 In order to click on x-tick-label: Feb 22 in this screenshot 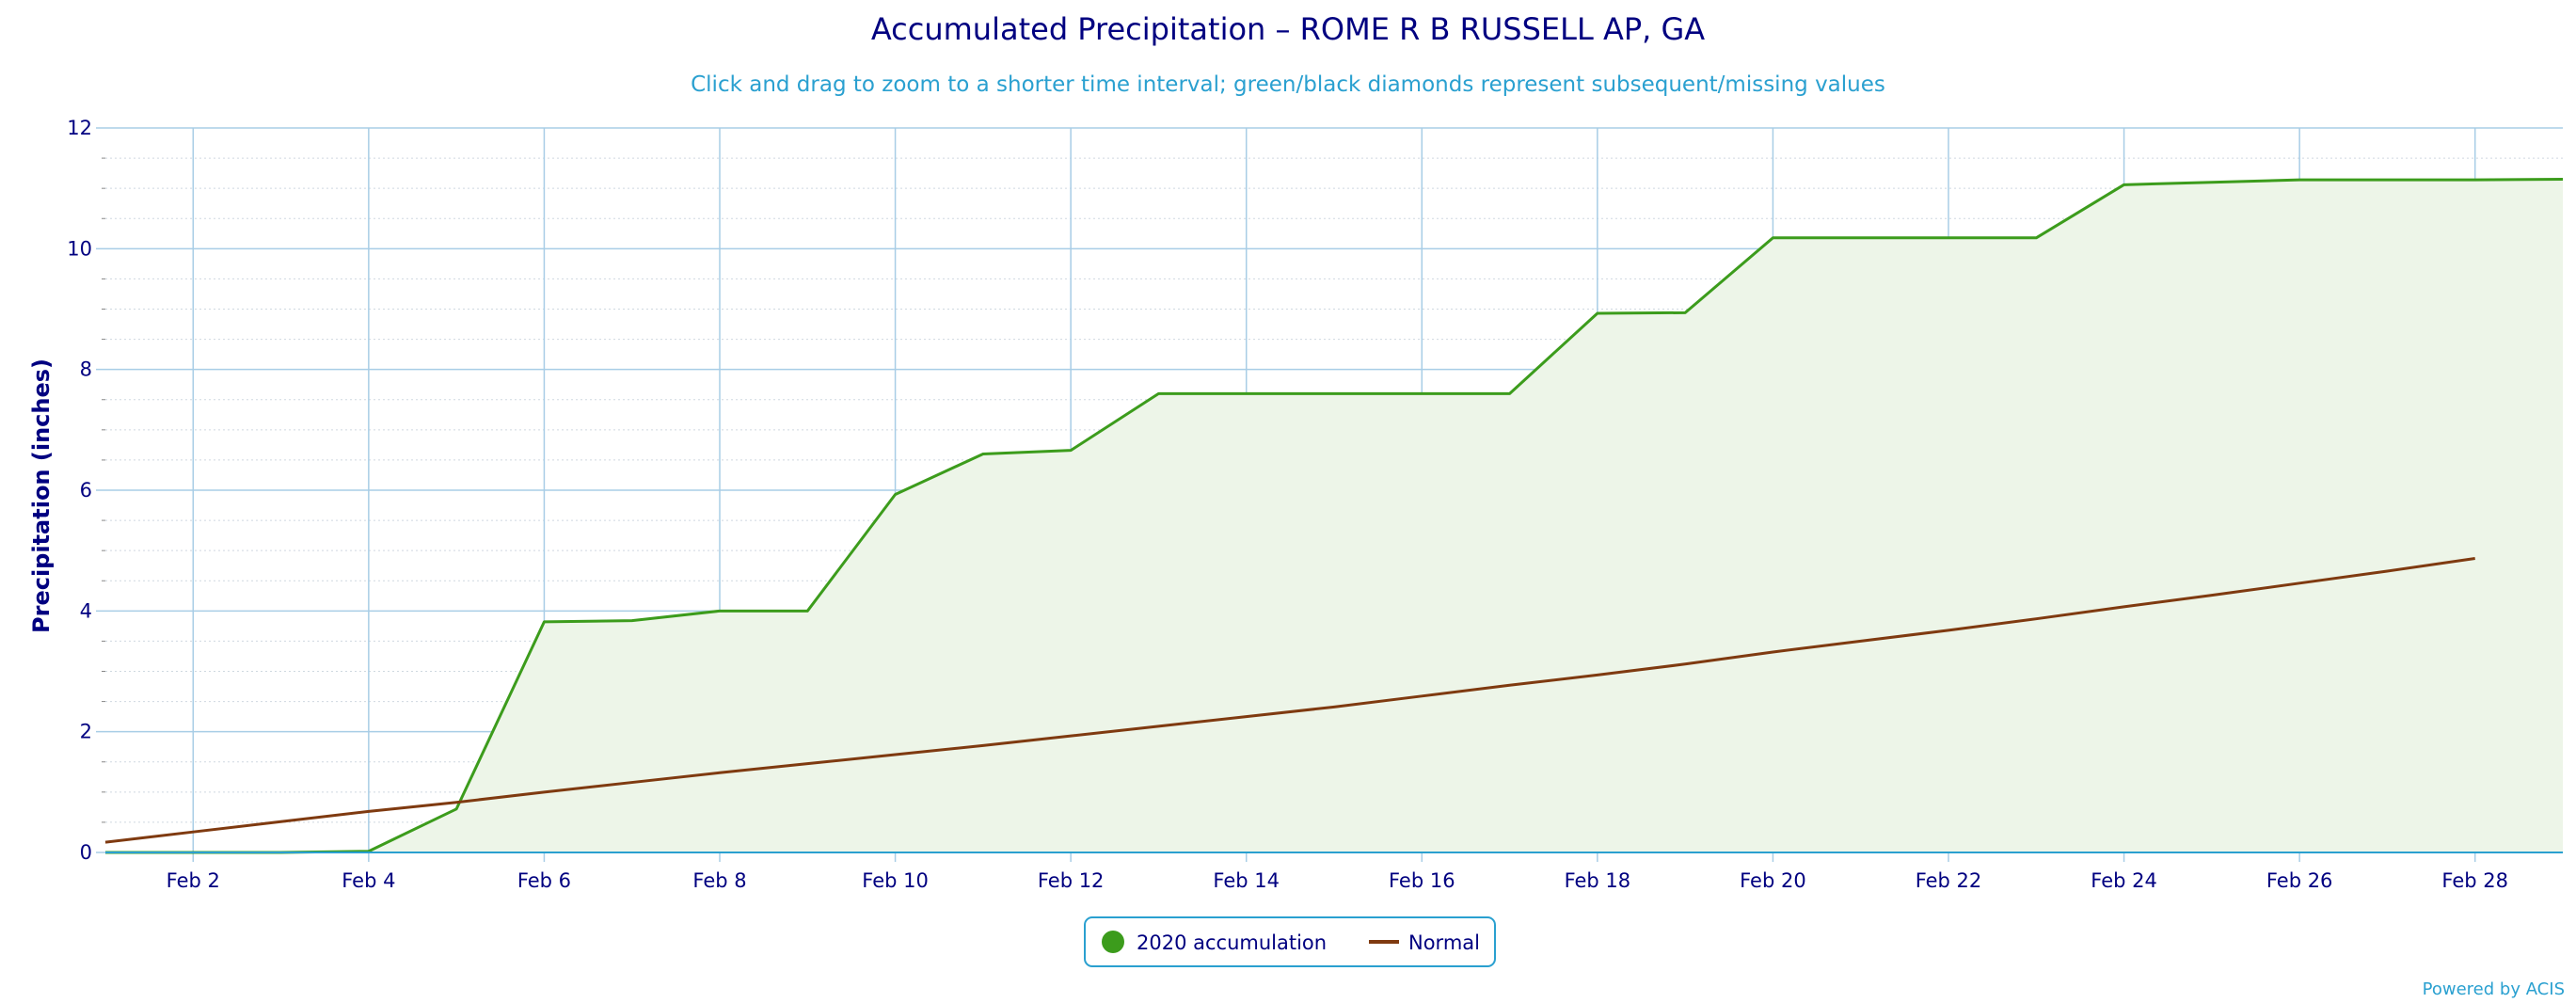, I will do `click(1949, 880)`.